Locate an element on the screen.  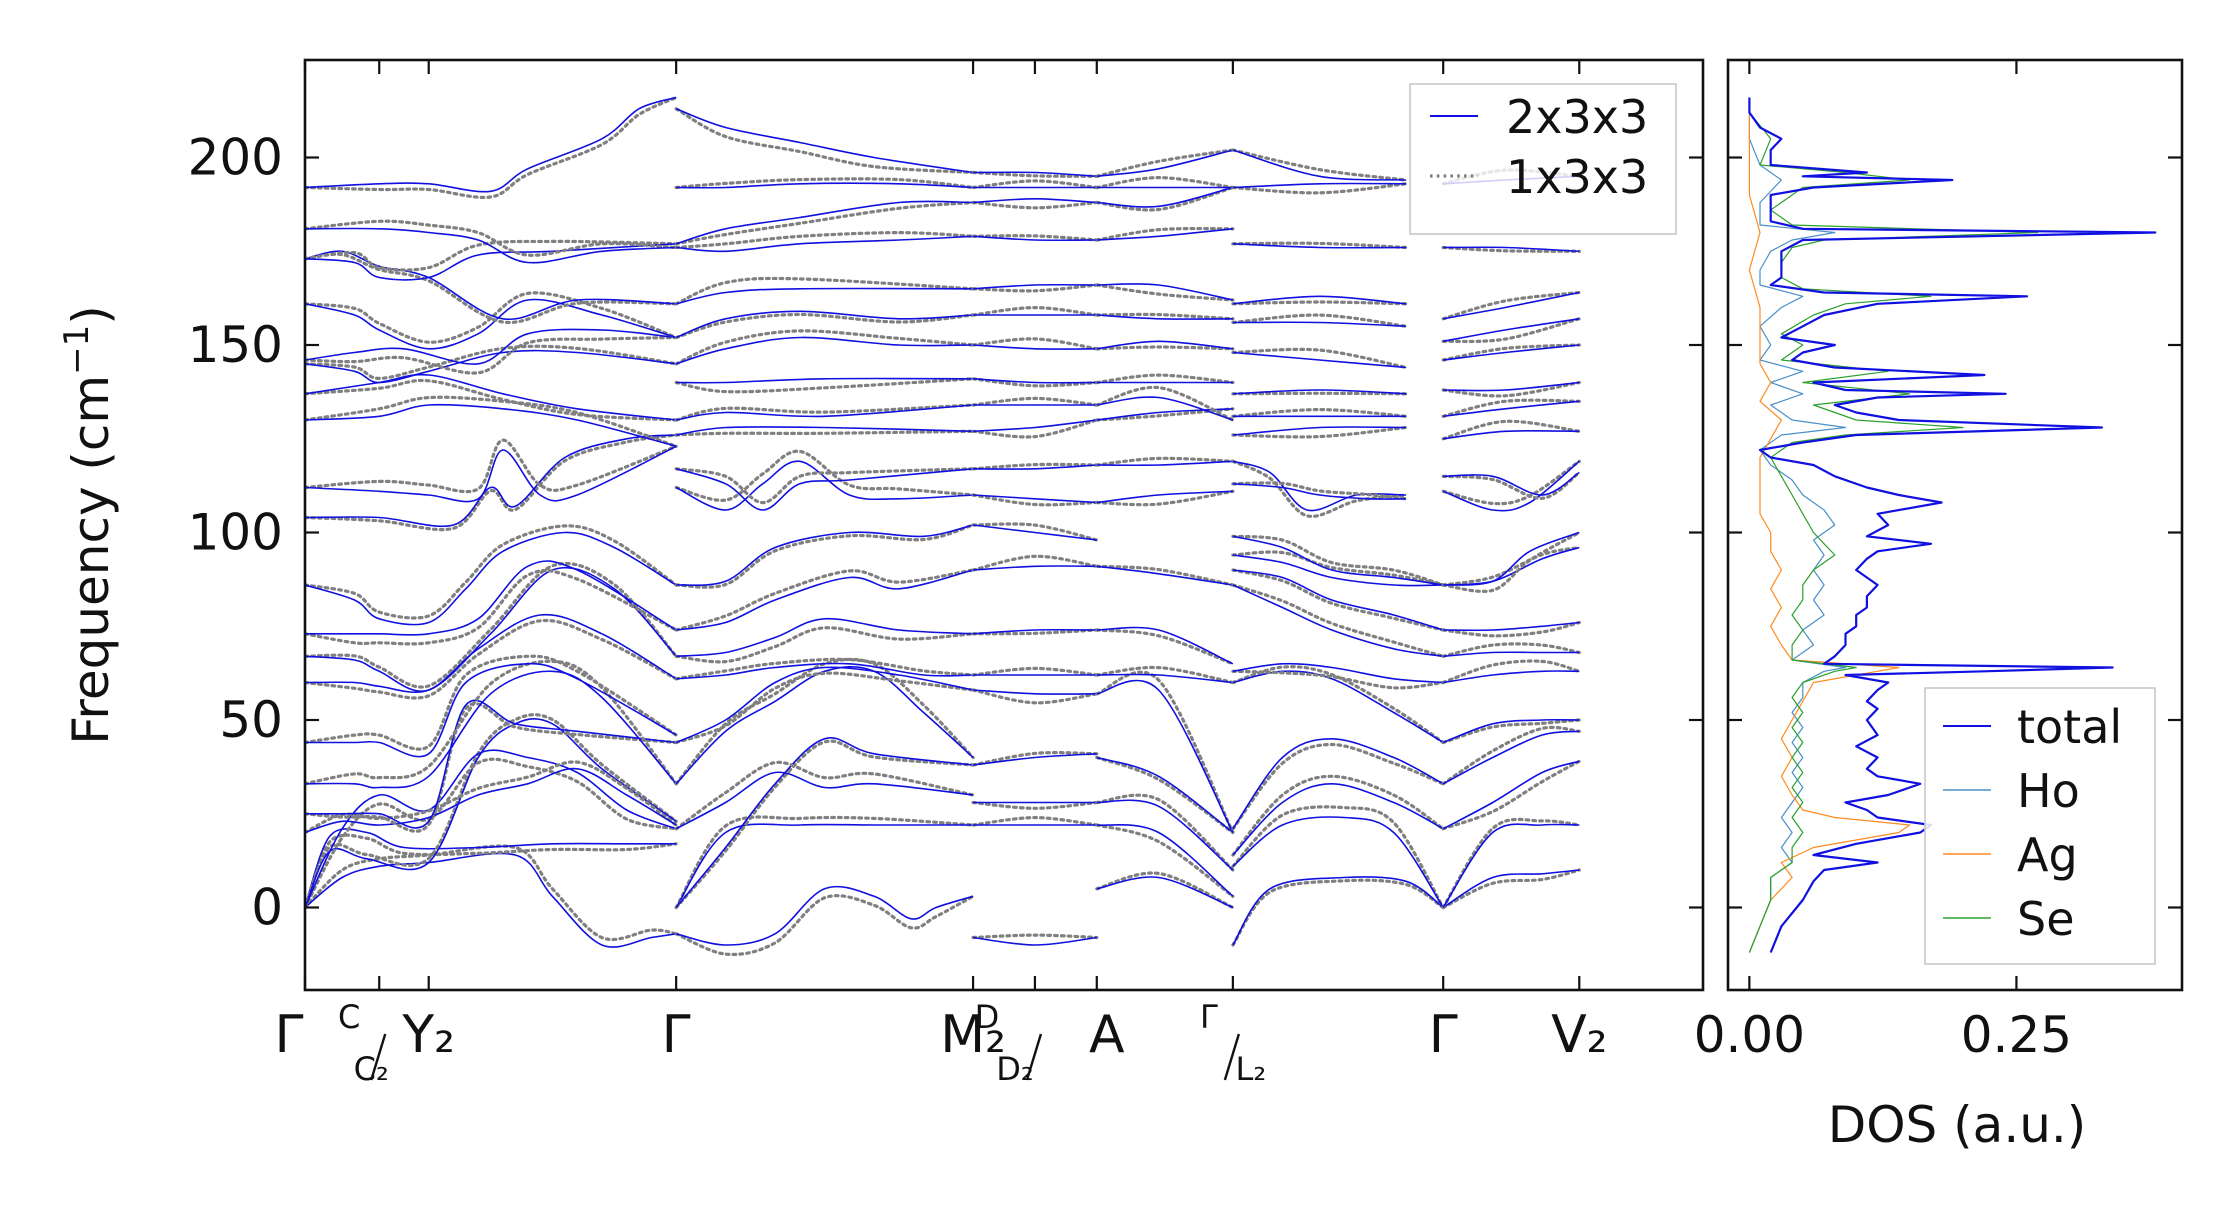
x-tick-label: M₂ is located at coordinates (973, 1035).